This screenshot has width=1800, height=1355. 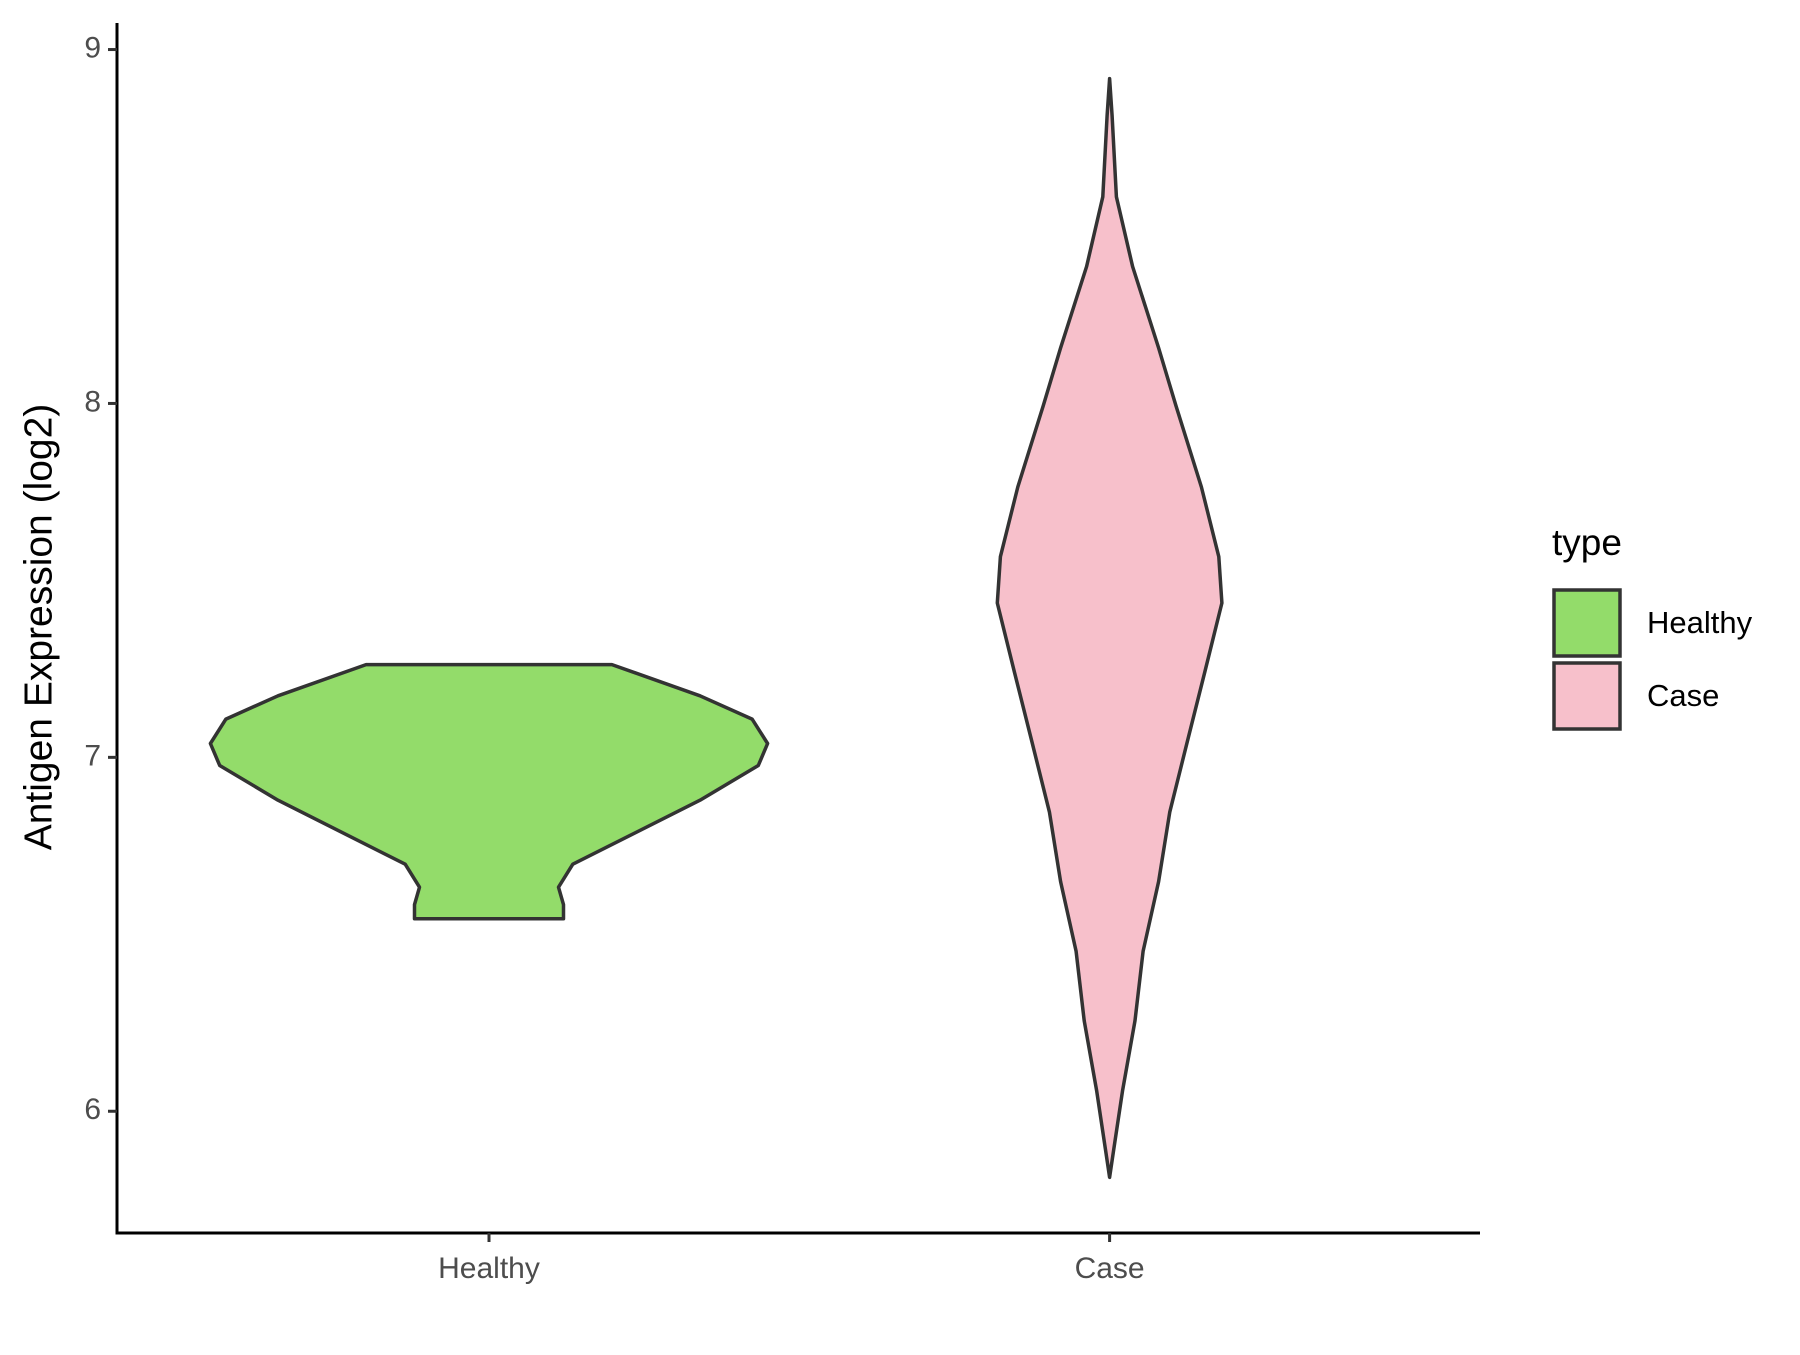 I want to click on y-axis-title: Antigen Expression (log2), so click(x=38, y=627).